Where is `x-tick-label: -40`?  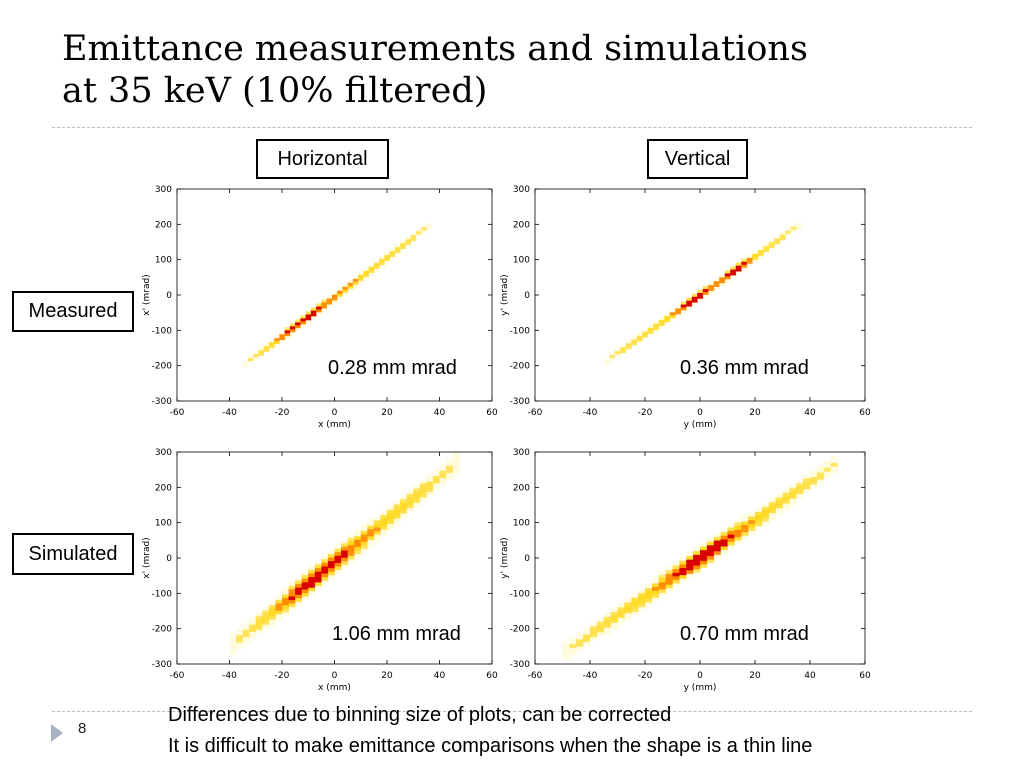
x-tick-label: -40 is located at coordinates (229, 413).